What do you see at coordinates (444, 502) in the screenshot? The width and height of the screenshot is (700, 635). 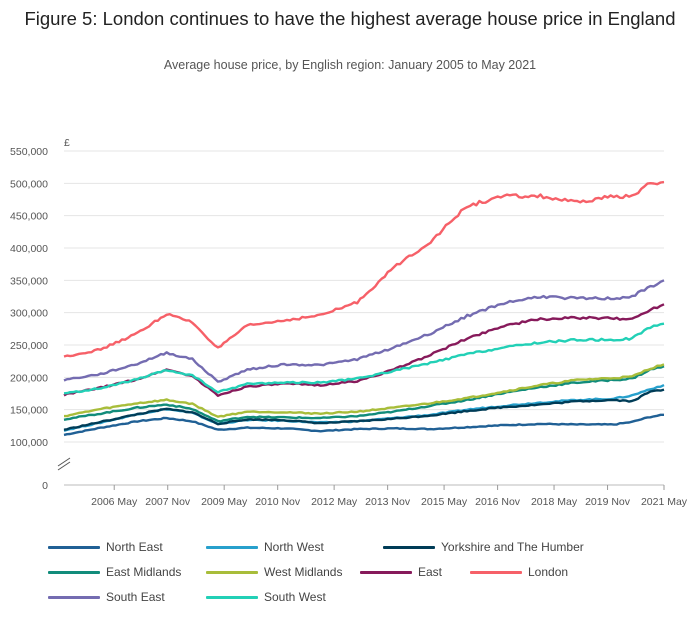 I see `x-tick-label: 2015 May` at bounding box center [444, 502].